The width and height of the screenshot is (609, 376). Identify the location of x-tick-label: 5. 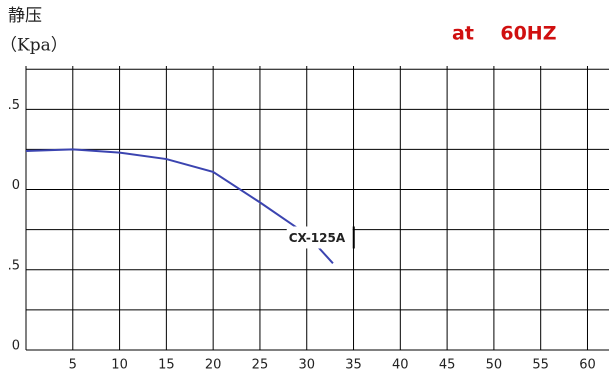
(73, 365).